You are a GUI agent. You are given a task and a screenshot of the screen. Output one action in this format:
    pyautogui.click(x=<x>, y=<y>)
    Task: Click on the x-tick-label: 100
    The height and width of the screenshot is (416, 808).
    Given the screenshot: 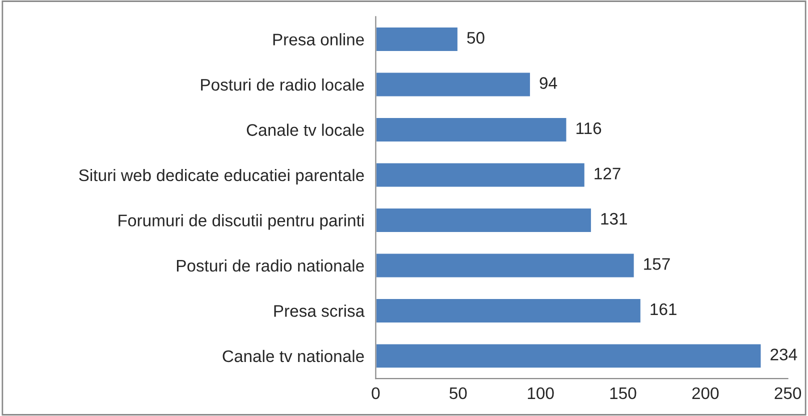 What is the action you would take?
    pyautogui.click(x=541, y=393)
    